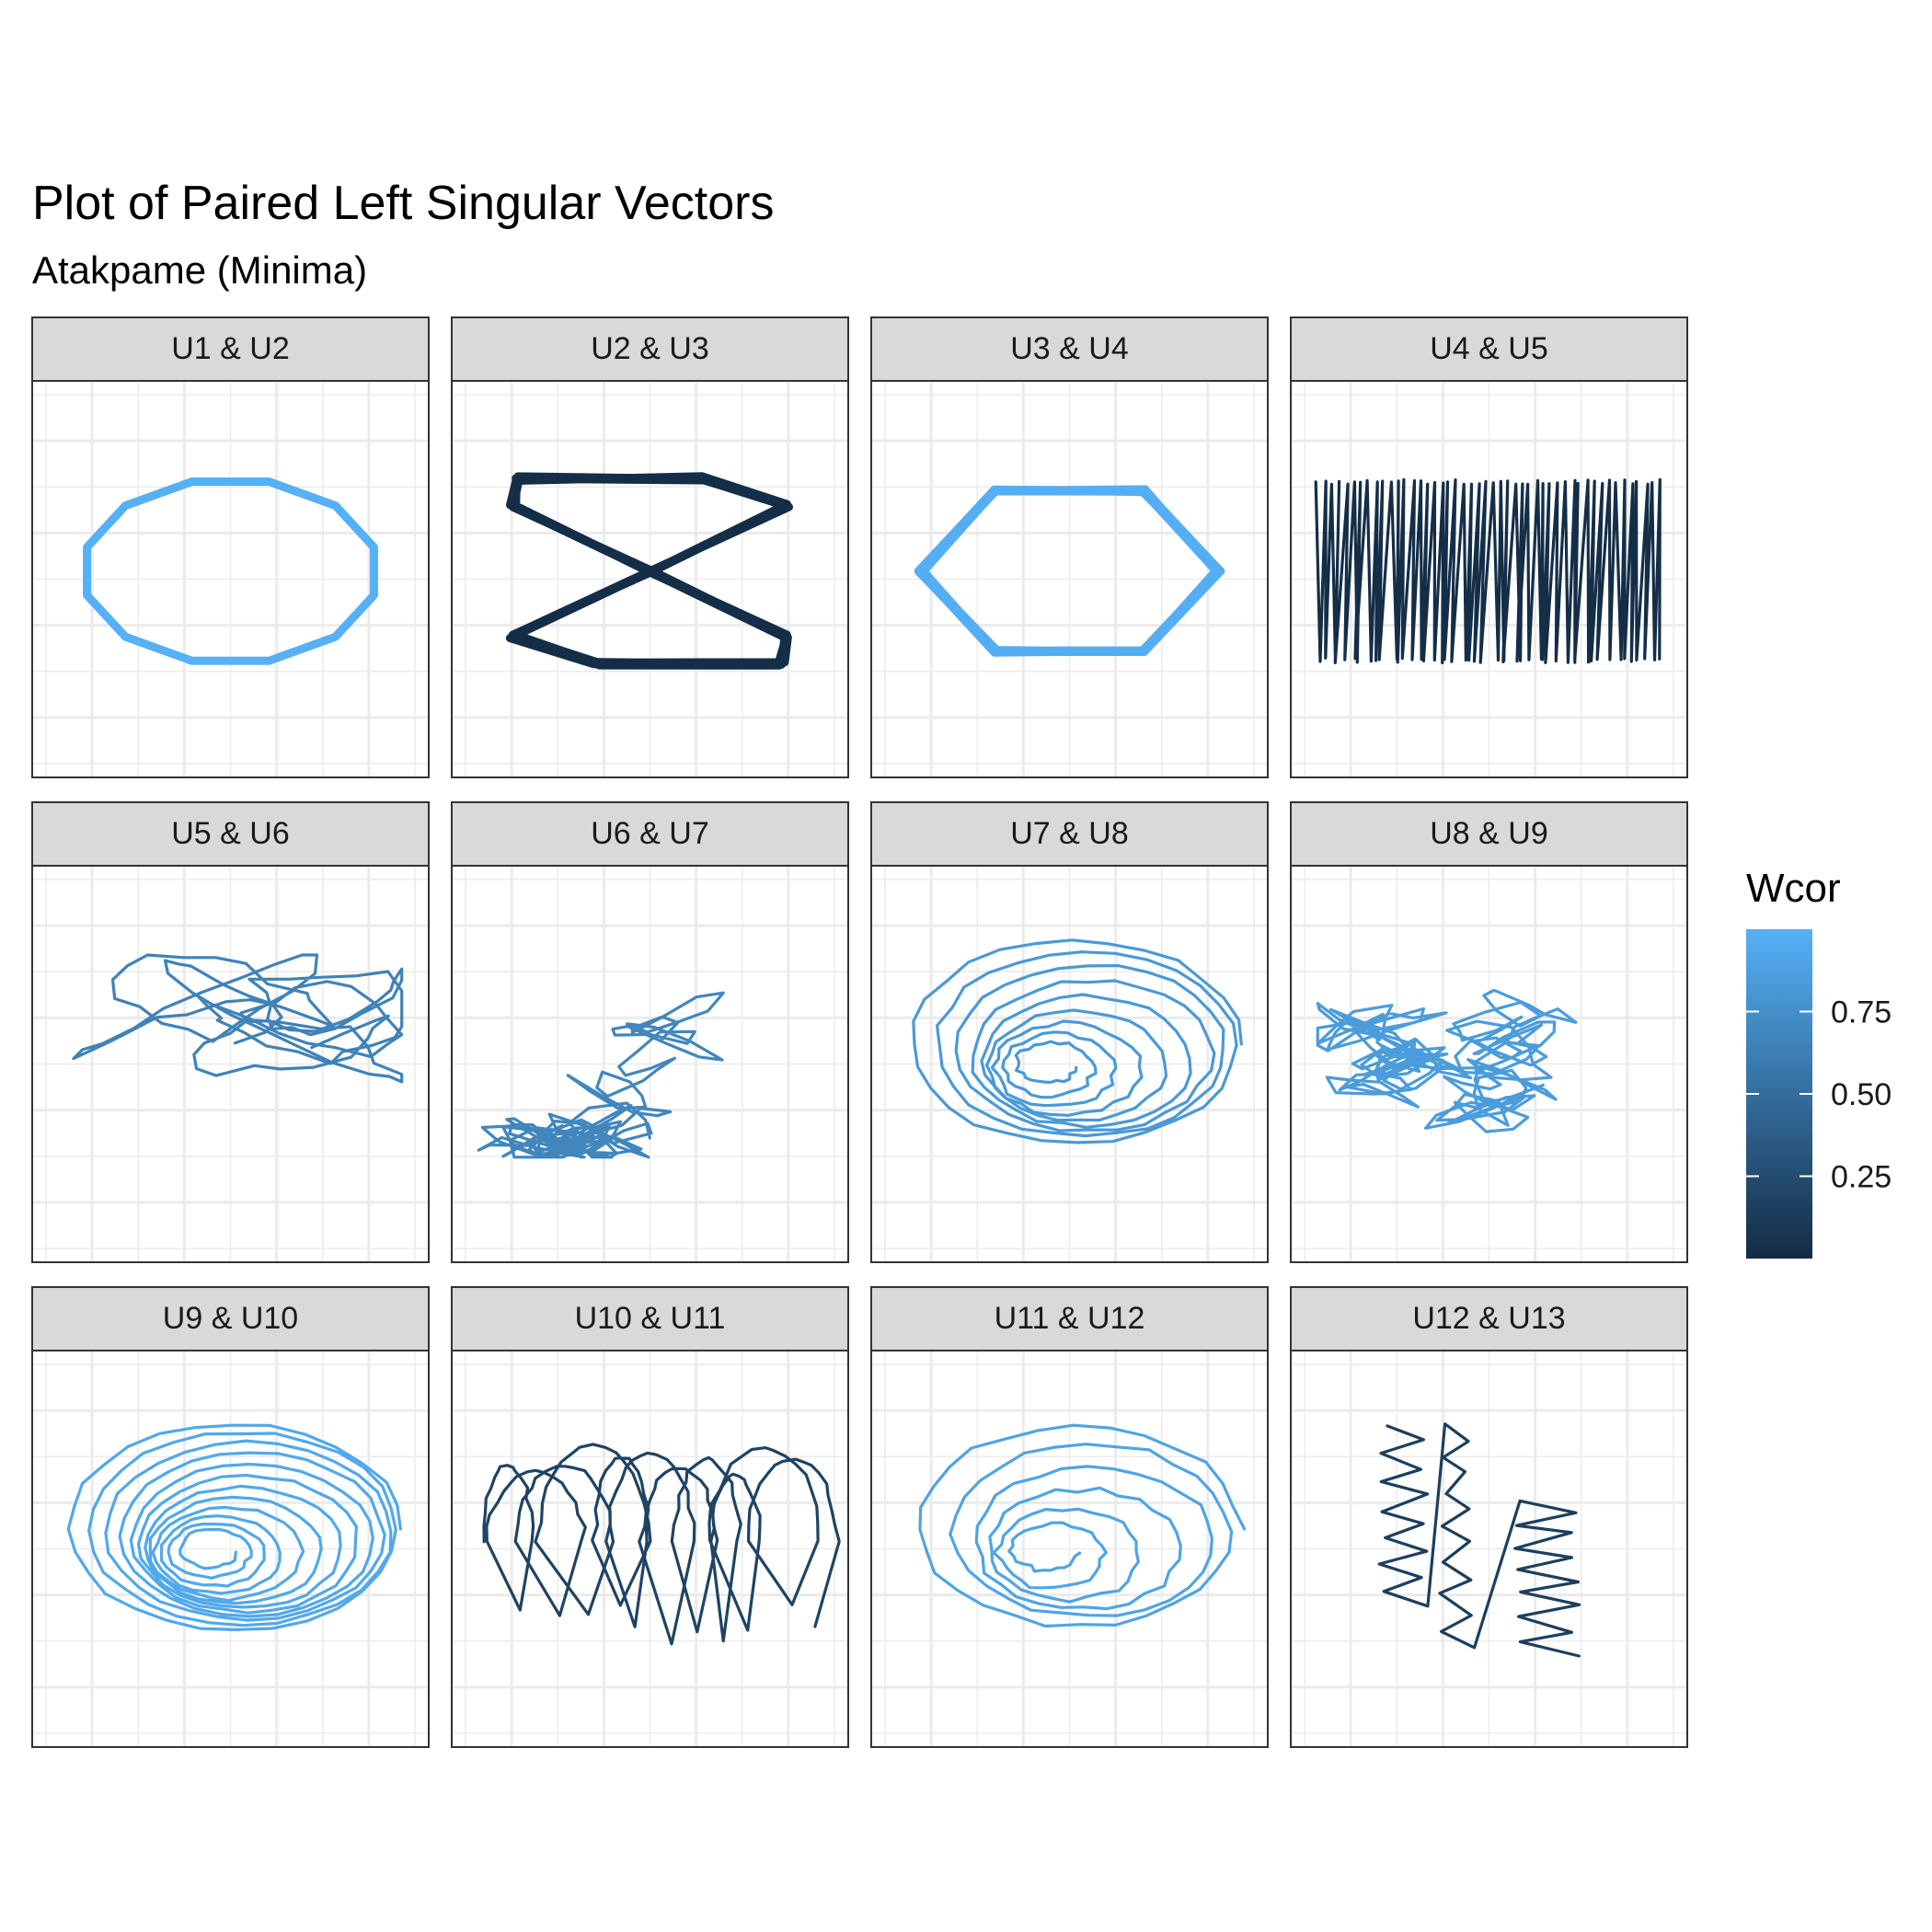 This screenshot has height=1932, width=1932. Describe the element at coordinates (1793, 888) in the screenshot. I see `legend-title: Wcor` at that location.